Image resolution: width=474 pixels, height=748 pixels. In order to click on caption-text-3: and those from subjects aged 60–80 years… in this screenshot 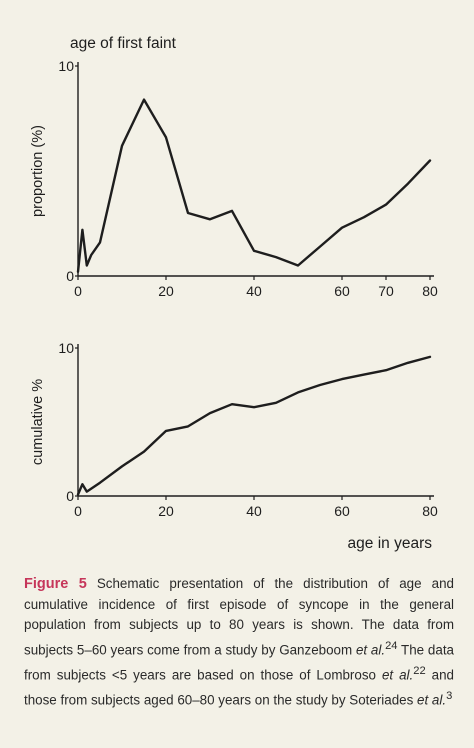, I will do `click(239, 687)`.